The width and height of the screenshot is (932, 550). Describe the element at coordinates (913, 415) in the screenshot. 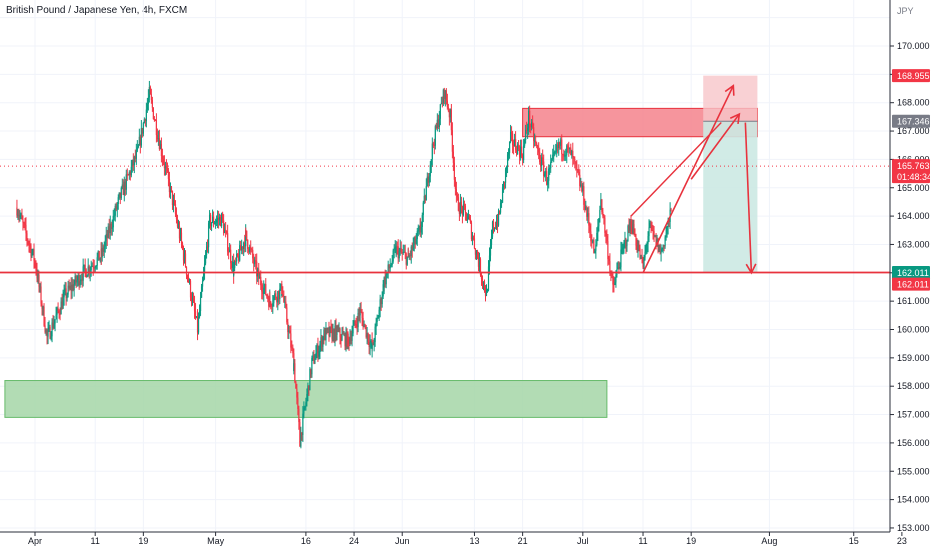

I see `price-tick-label: 157.000` at that location.